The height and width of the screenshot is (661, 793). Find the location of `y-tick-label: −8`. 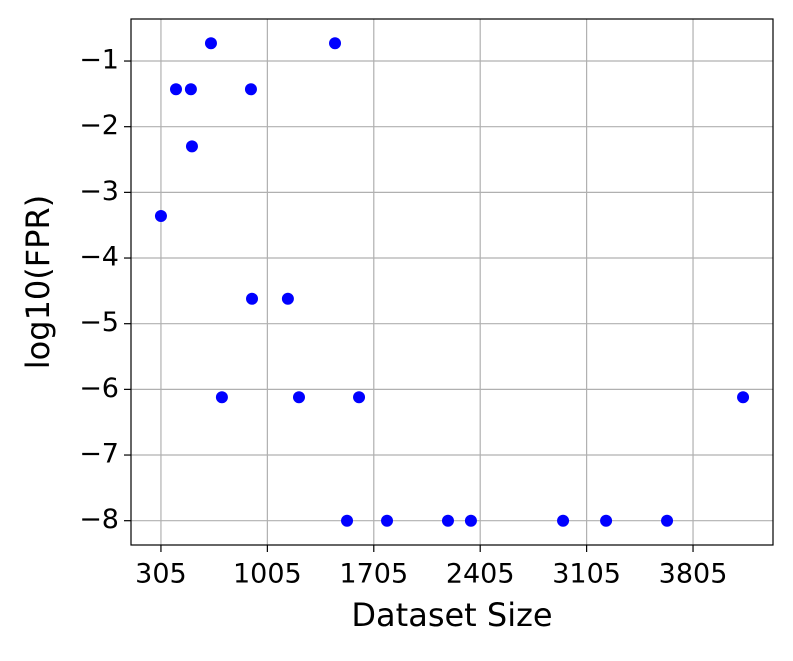

y-tick-label: −8 is located at coordinates (99, 519).